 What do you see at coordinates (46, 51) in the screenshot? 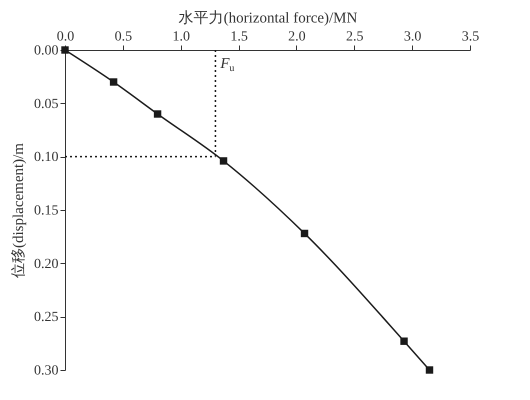
I see `y-tick-label: 0.00` at bounding box center [46, 51].